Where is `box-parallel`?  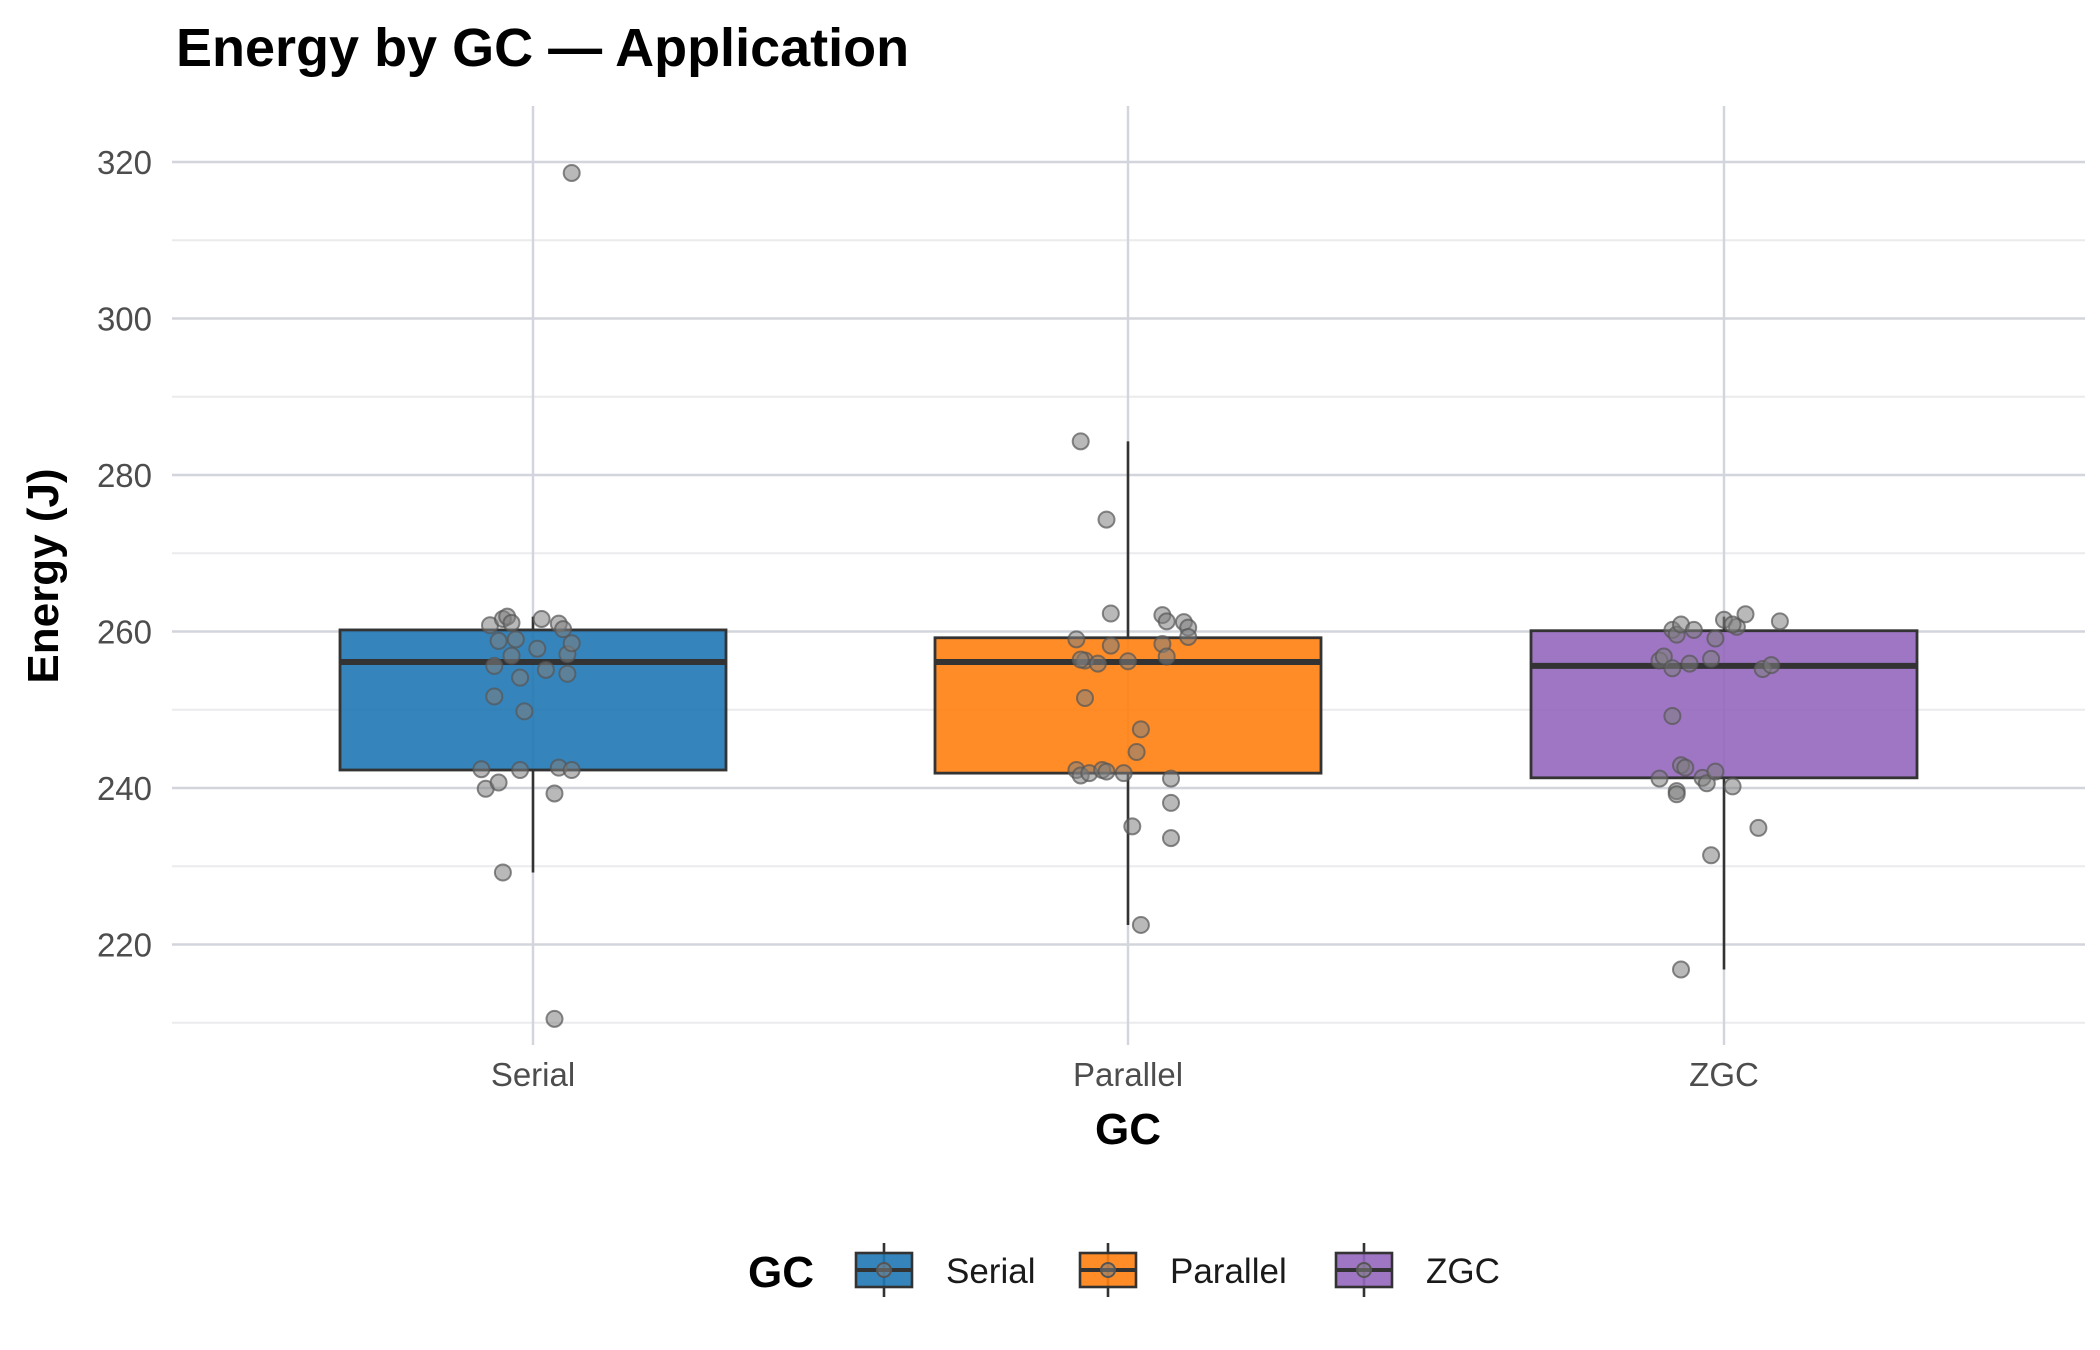 box-parallel is located at coordinates (1128, 683).